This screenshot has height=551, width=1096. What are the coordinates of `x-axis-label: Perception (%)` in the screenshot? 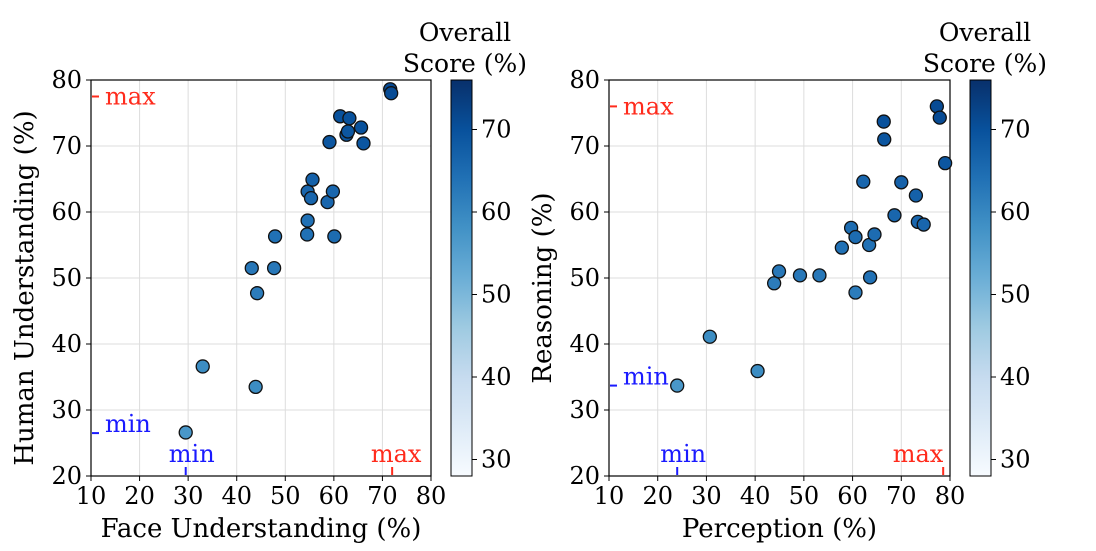 It's located at (779, 529).